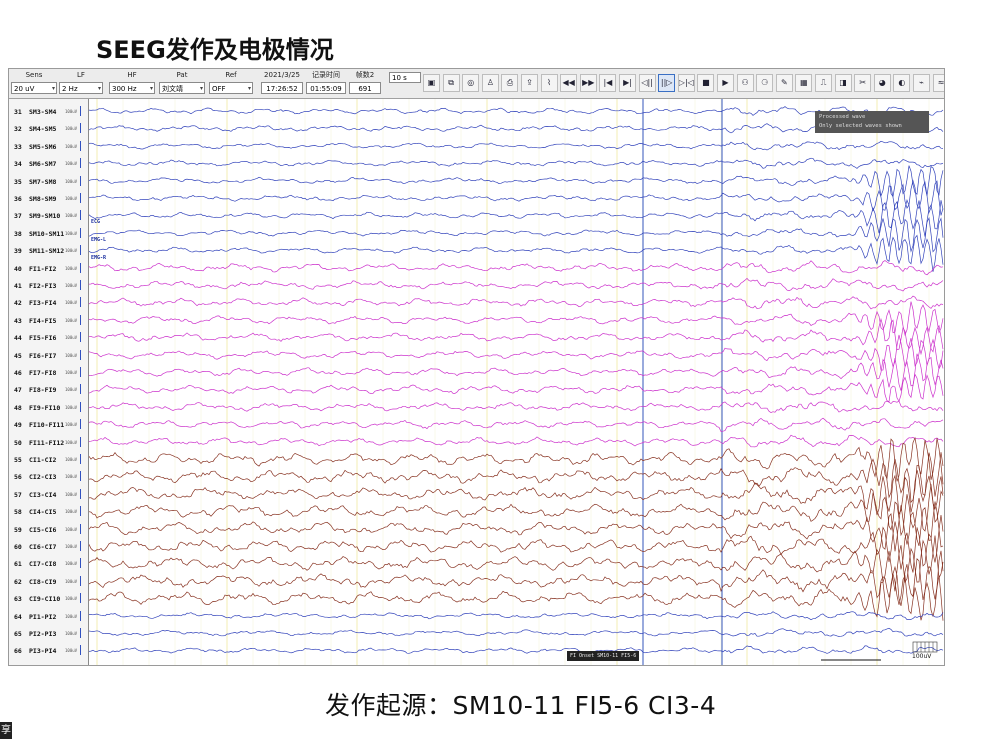 Image resolution: width=988 pixels, height=739 pixels. What do you see at coordinates (49, 407) in the screenshot?
I see `channel-label-row: 48 FI9-FI10 100uV` at bounding box center [49, 407].